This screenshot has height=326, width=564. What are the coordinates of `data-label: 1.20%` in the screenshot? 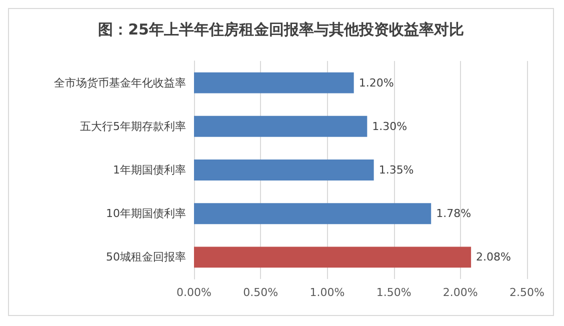 It's located at (376, 83).